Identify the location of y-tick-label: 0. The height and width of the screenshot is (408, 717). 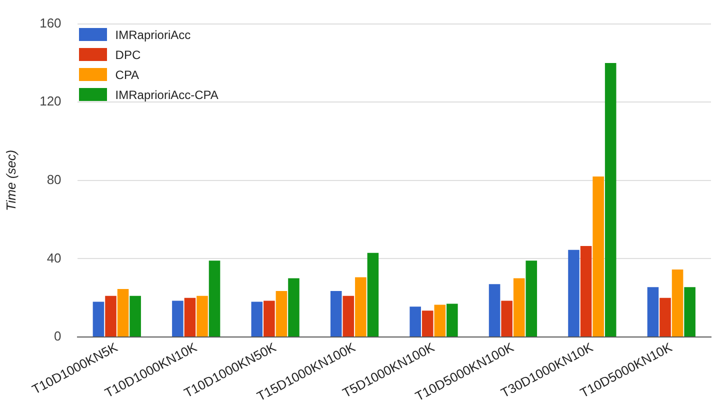
(58, 336).